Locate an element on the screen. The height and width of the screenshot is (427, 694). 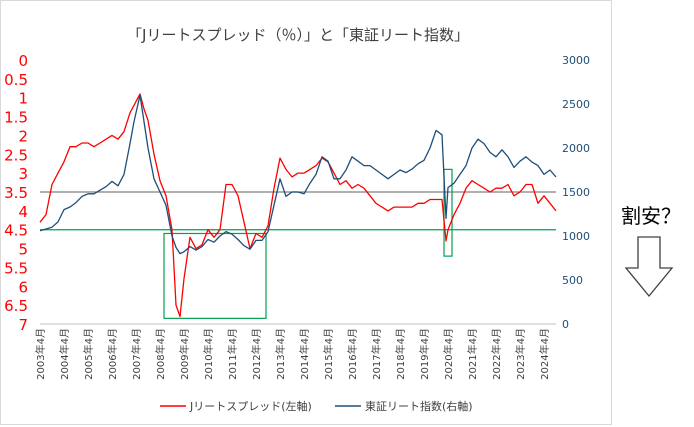
left-tick-label: 4.5 is located at coordinates (16, 231).